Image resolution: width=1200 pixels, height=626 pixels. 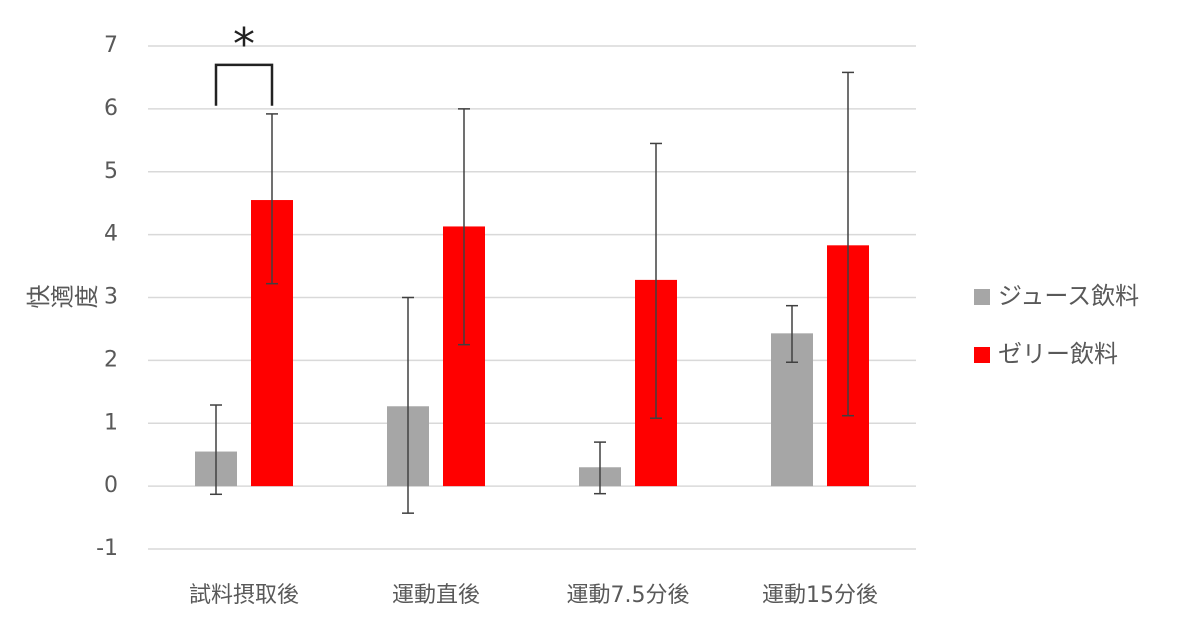 I want to click on y-tick-label: 1, so click(x=111, y=422).